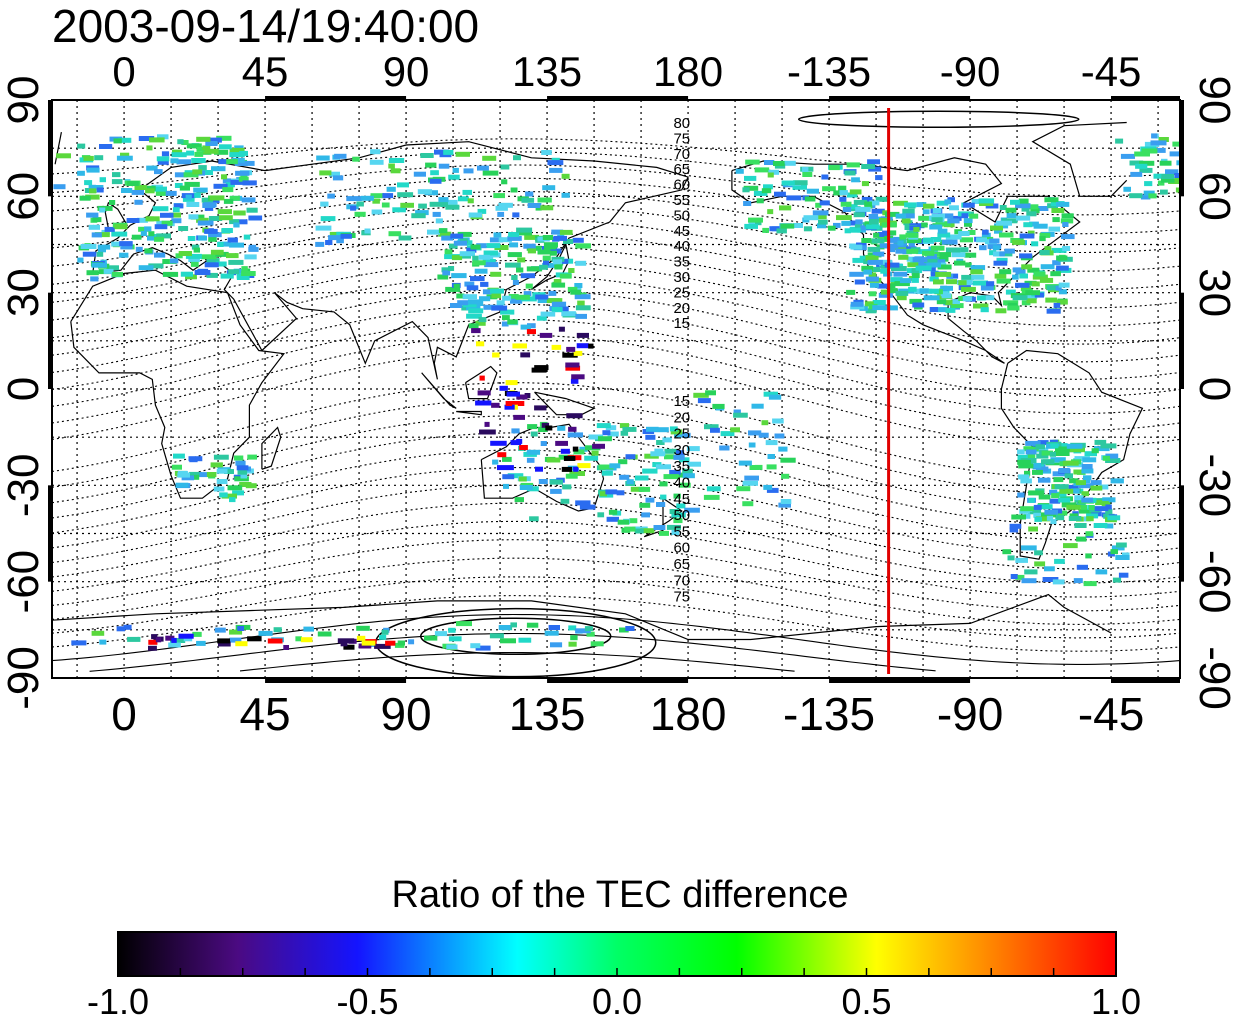 This screenshot has height=1024, width=1240. Describe the element at coordinates (616, 286) in the screenshot. I see `magnetic-latitude-contour` at that location.